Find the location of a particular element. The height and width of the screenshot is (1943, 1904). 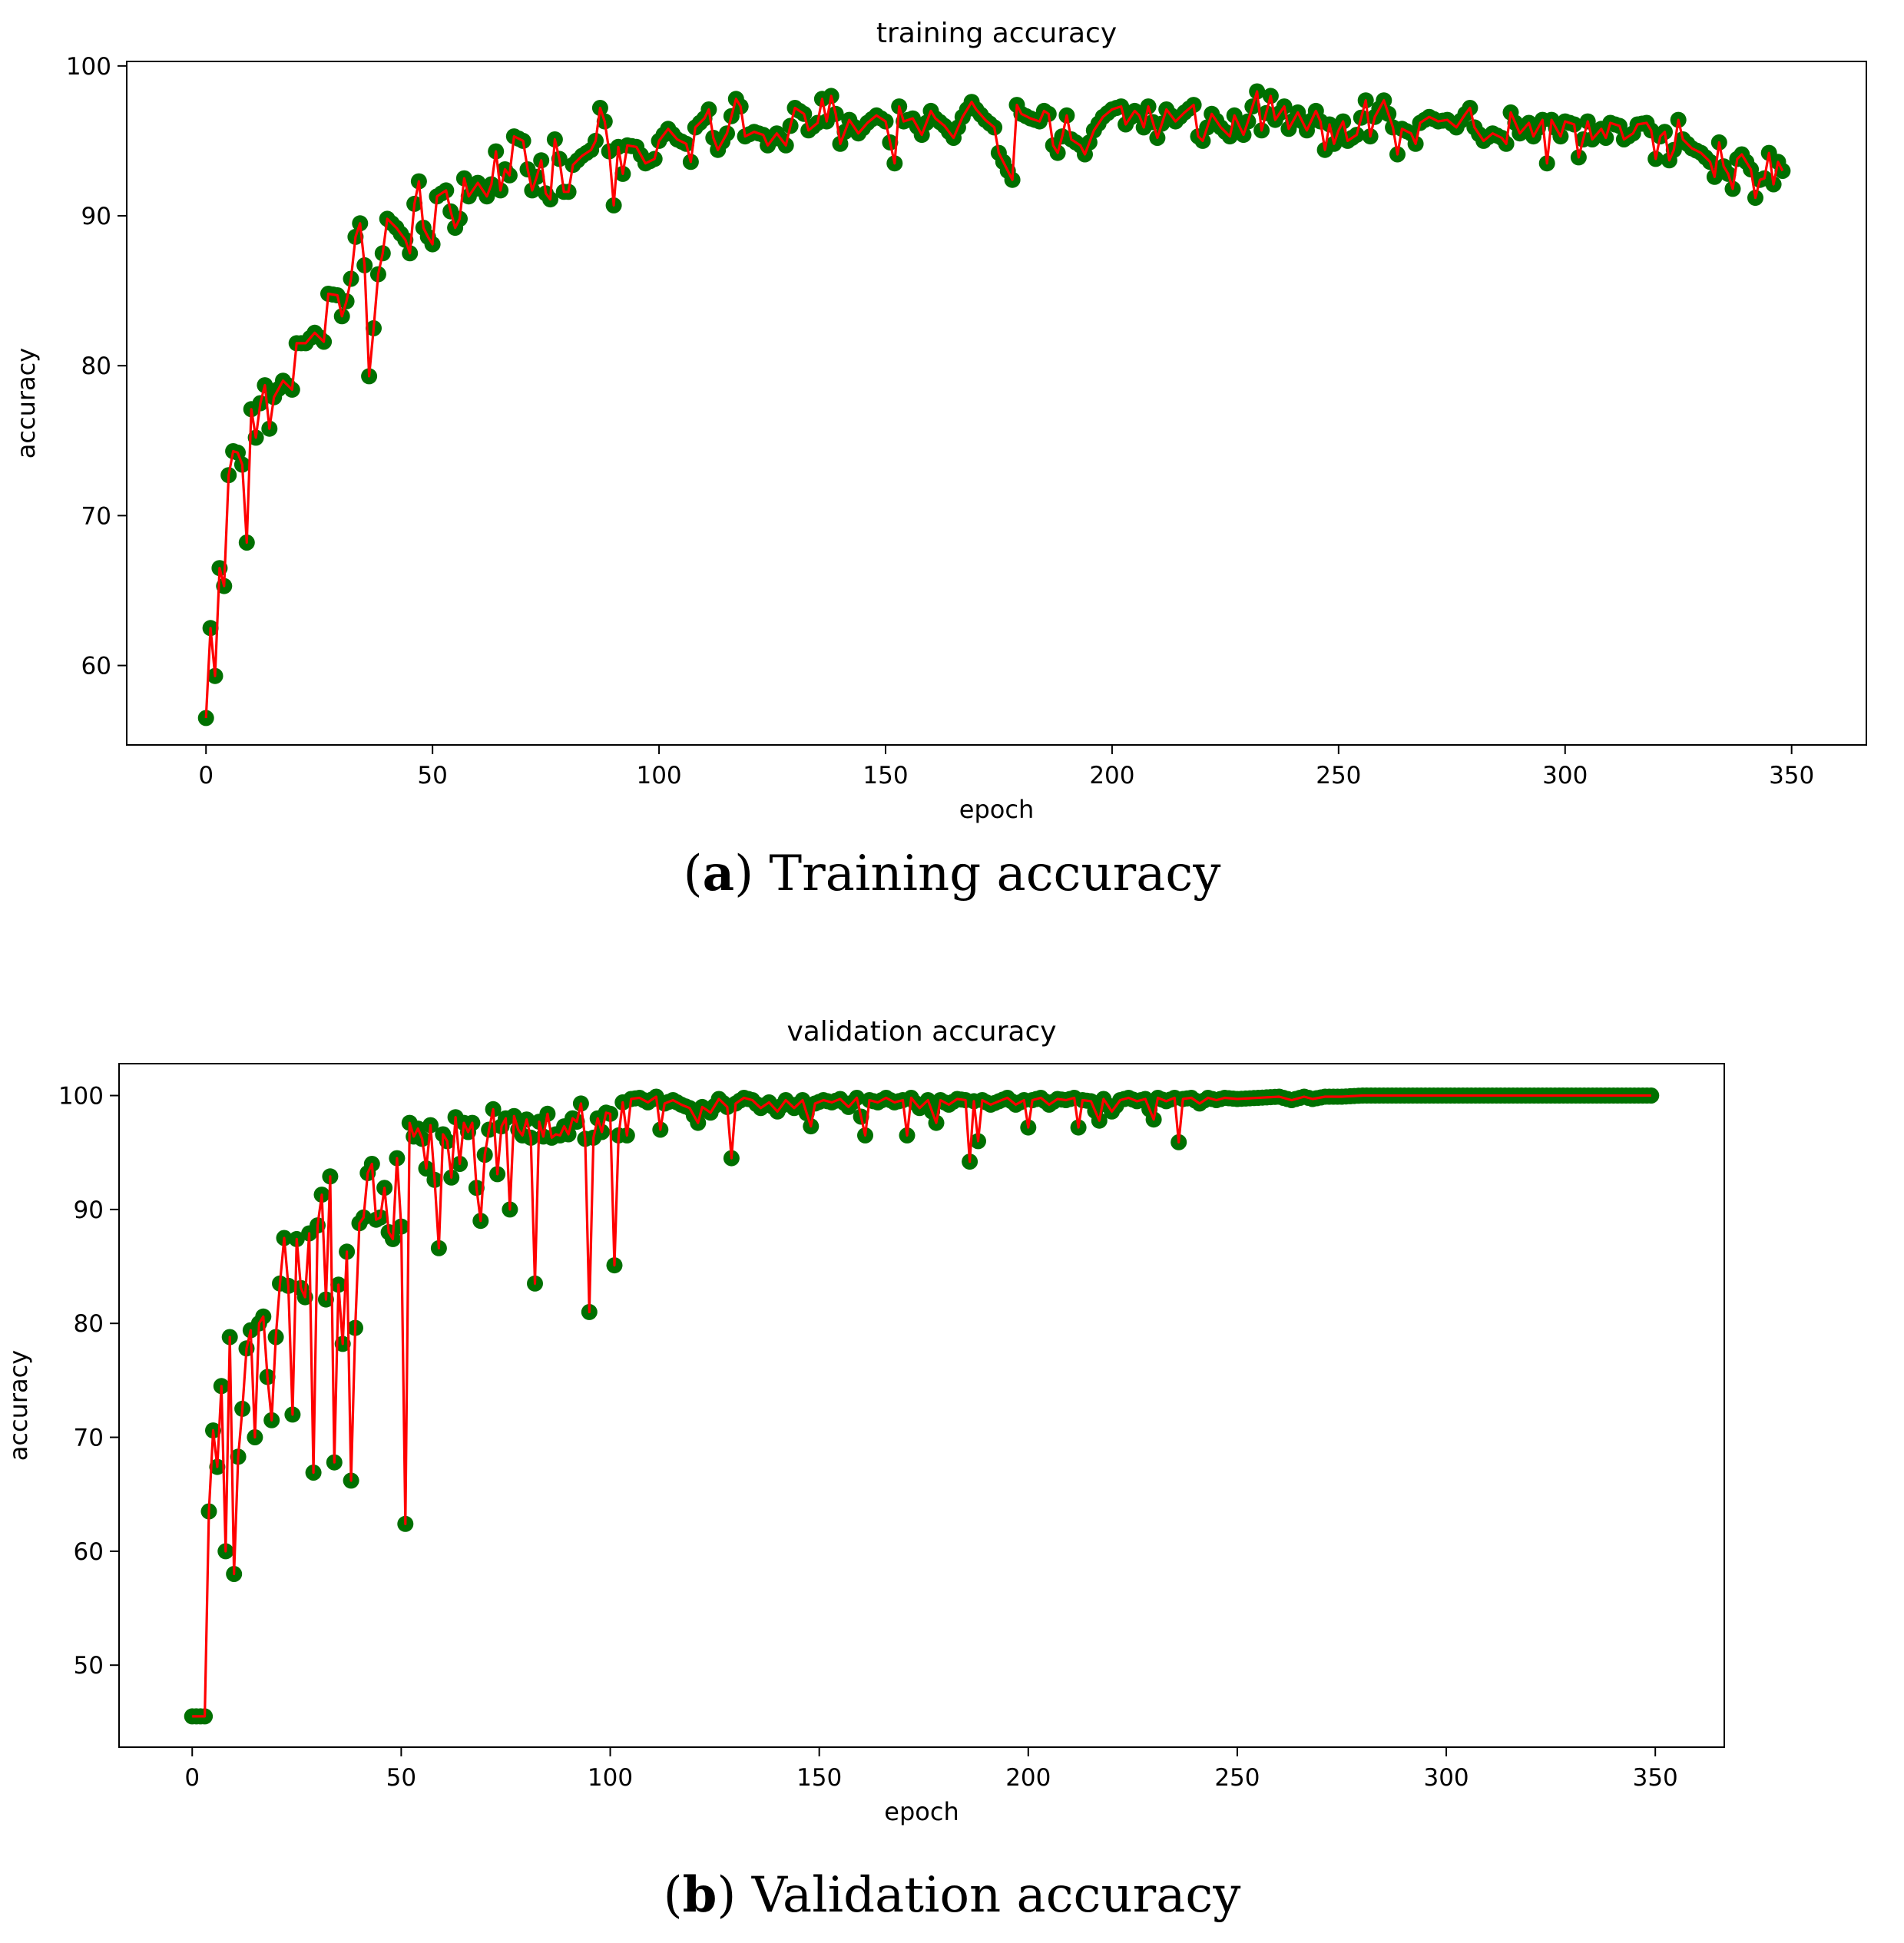

y-tick-label: 50 is located at coordinates (89, 1666).